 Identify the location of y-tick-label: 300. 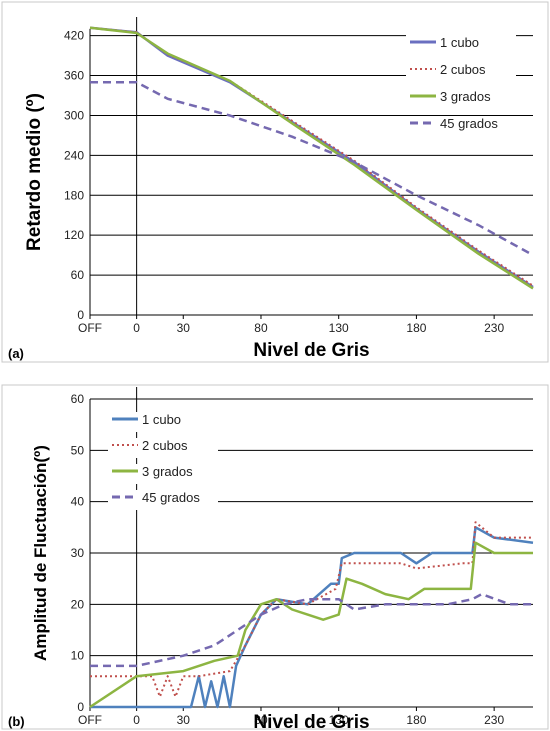
(74, 115).